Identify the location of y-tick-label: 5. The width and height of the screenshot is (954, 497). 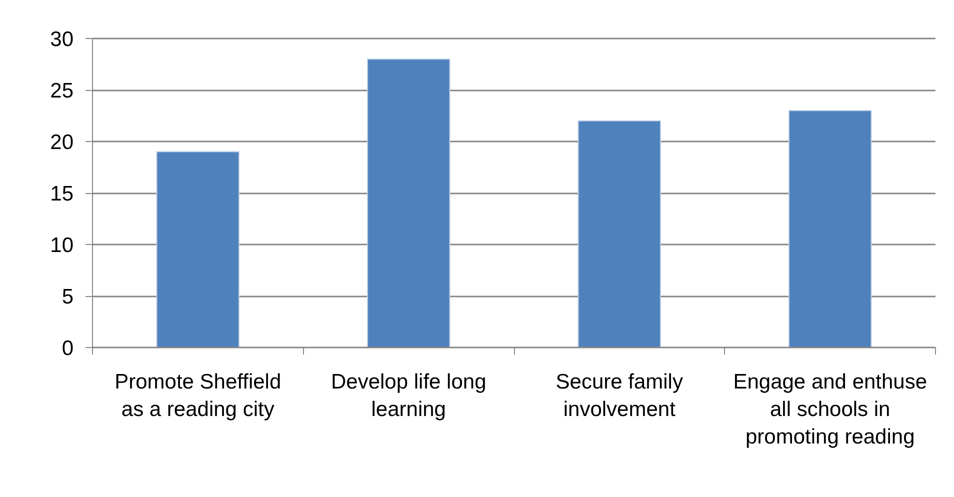
(68, 297).